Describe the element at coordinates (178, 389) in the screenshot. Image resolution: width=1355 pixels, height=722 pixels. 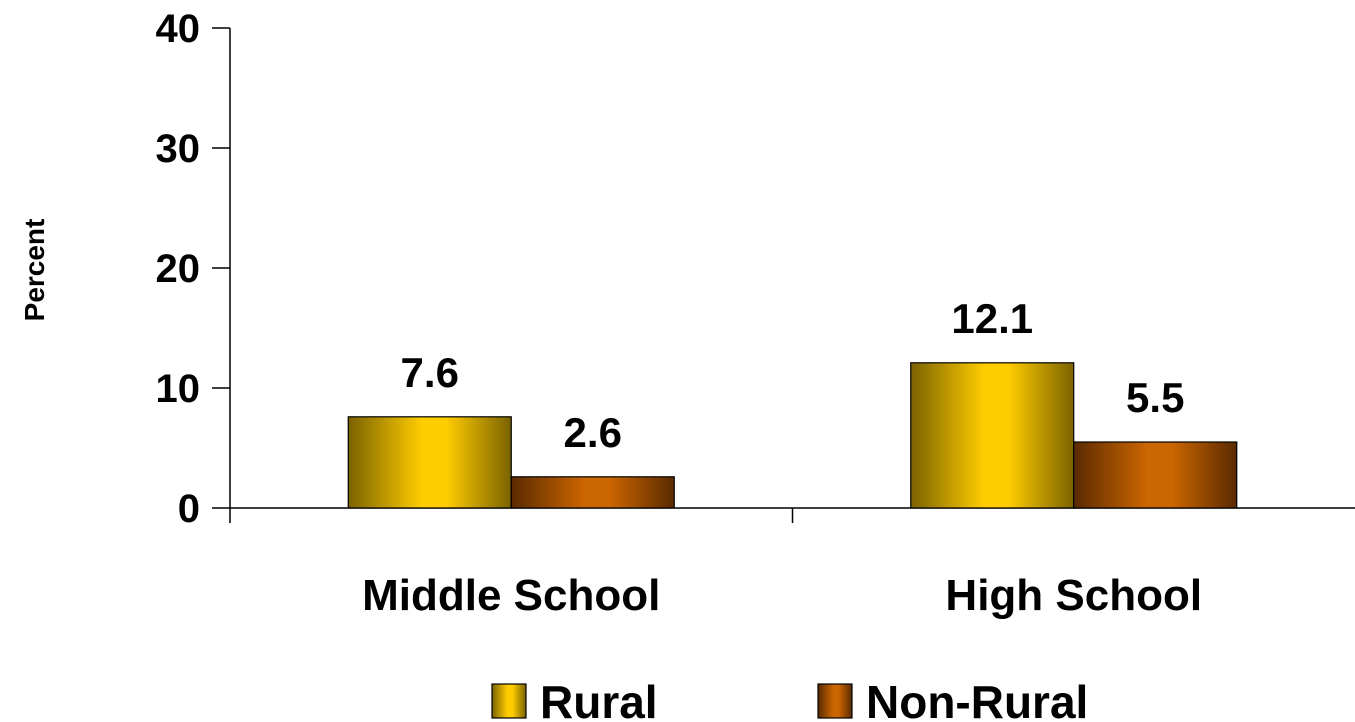
I see `y-tick-label: 10` at that location.